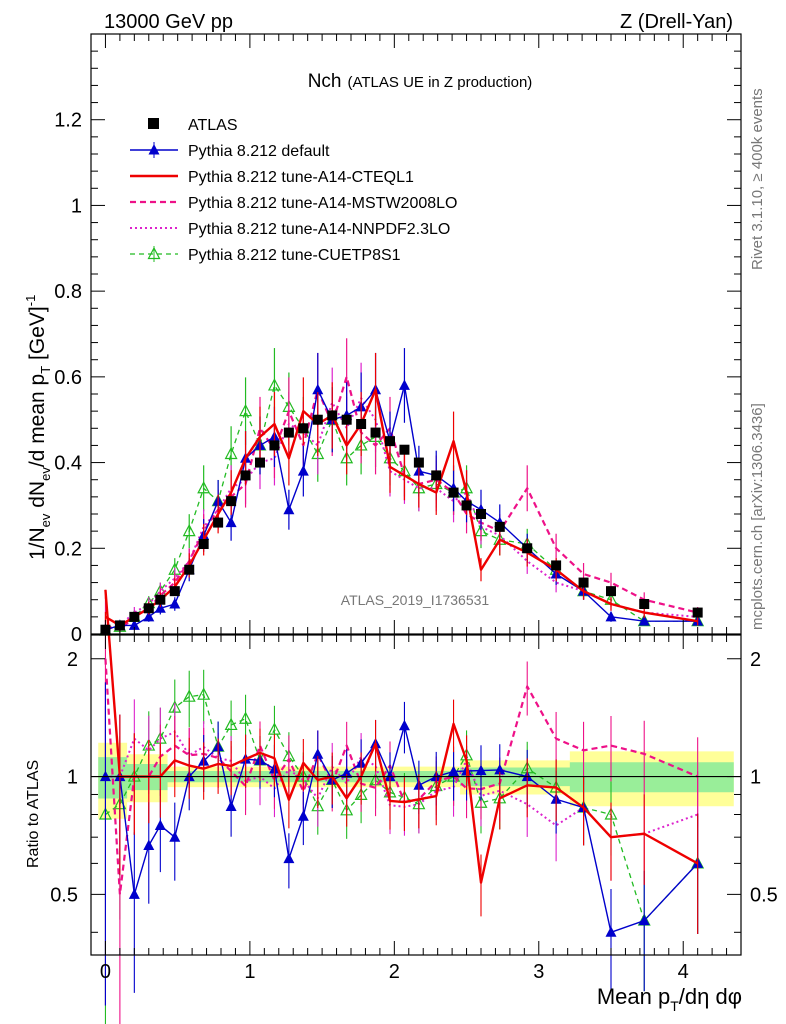  Describe the element at coordinates (154, 149) in the screenshot. I see `legend-marker-default` at that location.